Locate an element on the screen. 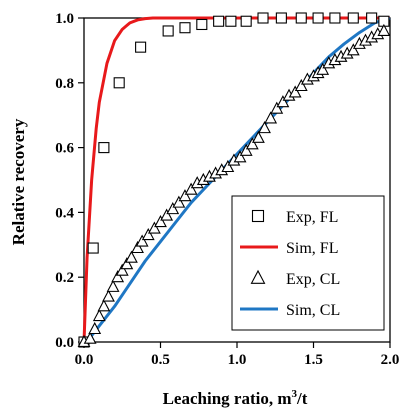  x-tick-label: 1.0 is located at coordinates (237, 360).